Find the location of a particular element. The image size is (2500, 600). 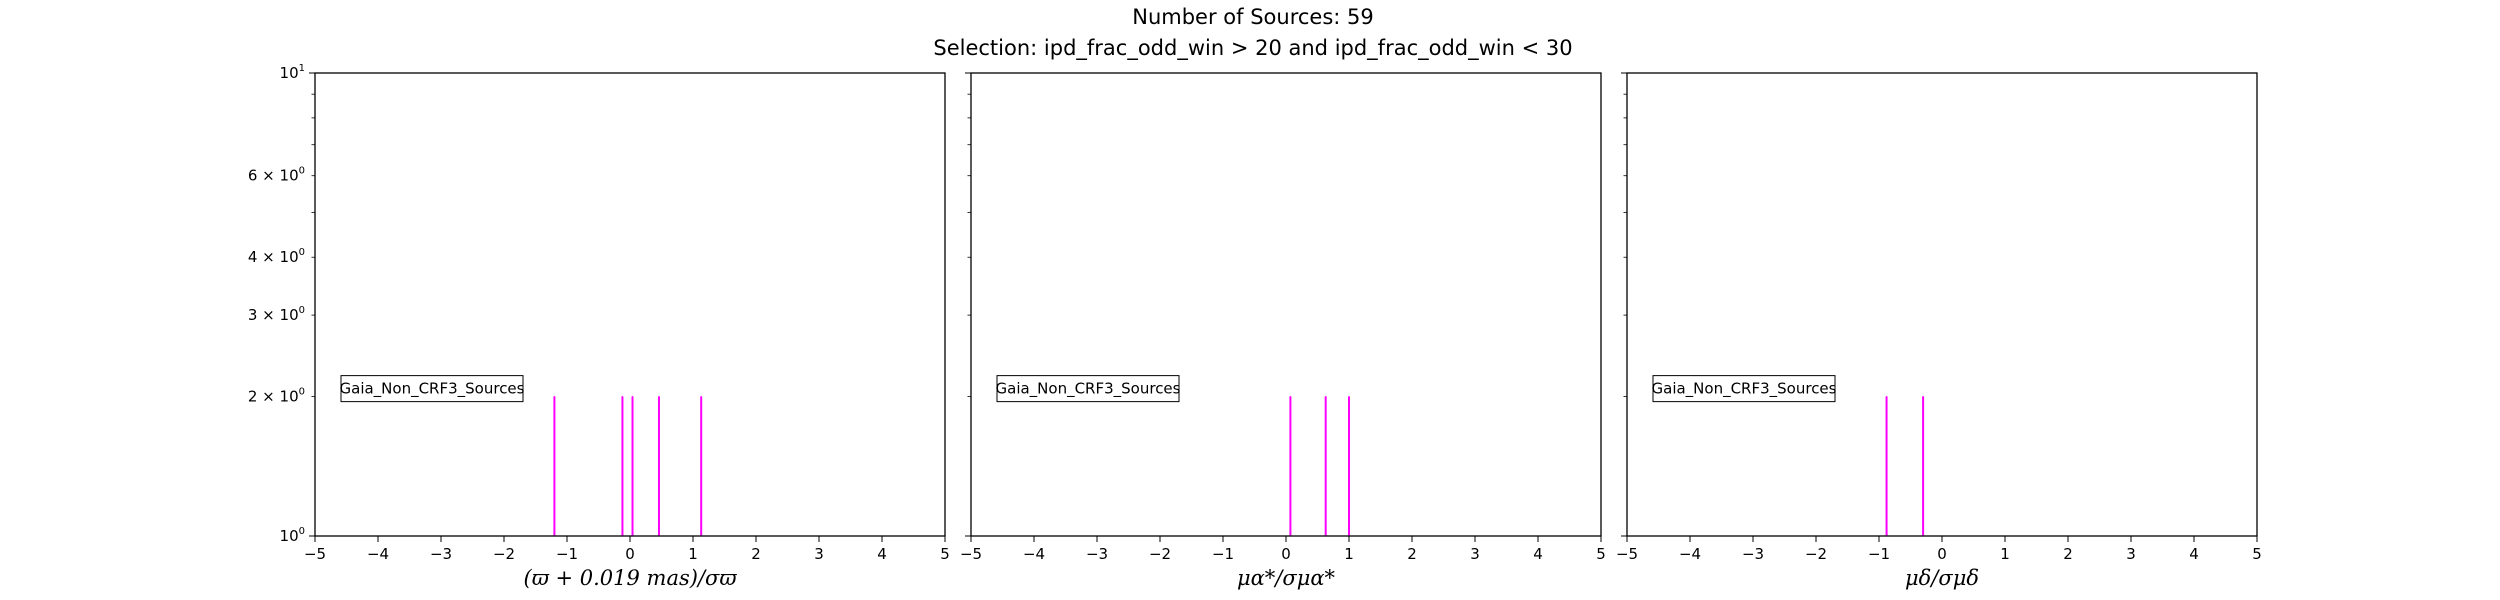

y-tick-label: 10¹ is located at coordinates (292, 72).